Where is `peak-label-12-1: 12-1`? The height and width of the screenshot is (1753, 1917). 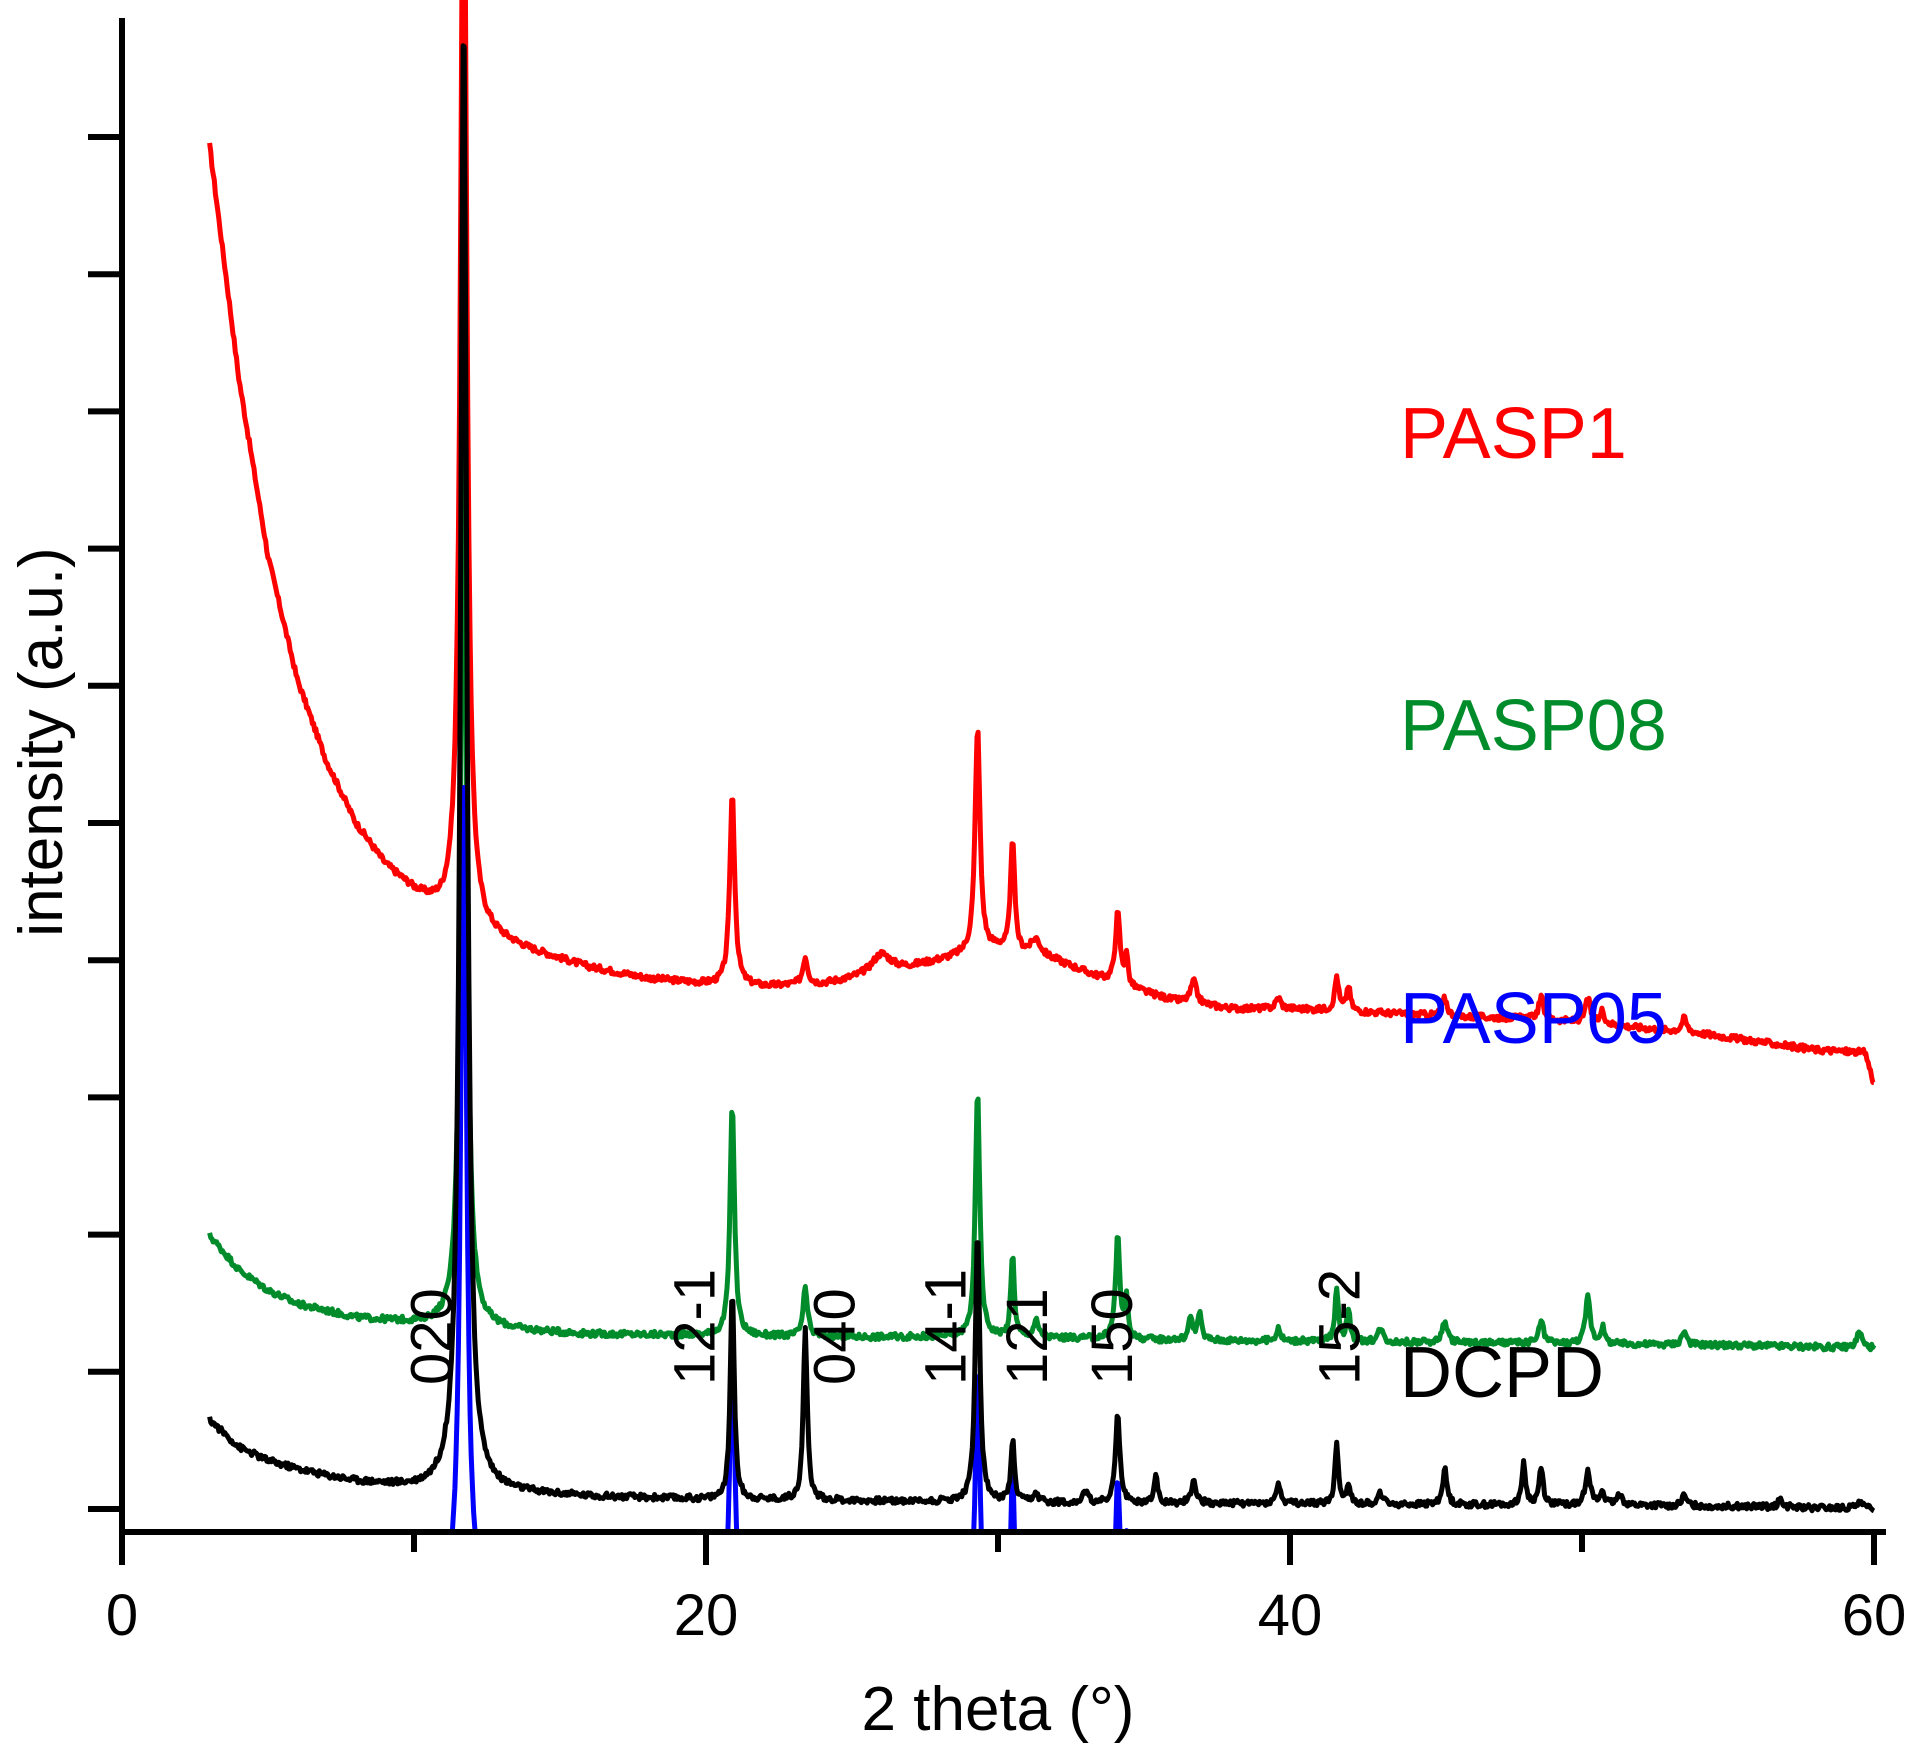
peak-label-12-1: 12-1 is located at coordinates (694, 1327).